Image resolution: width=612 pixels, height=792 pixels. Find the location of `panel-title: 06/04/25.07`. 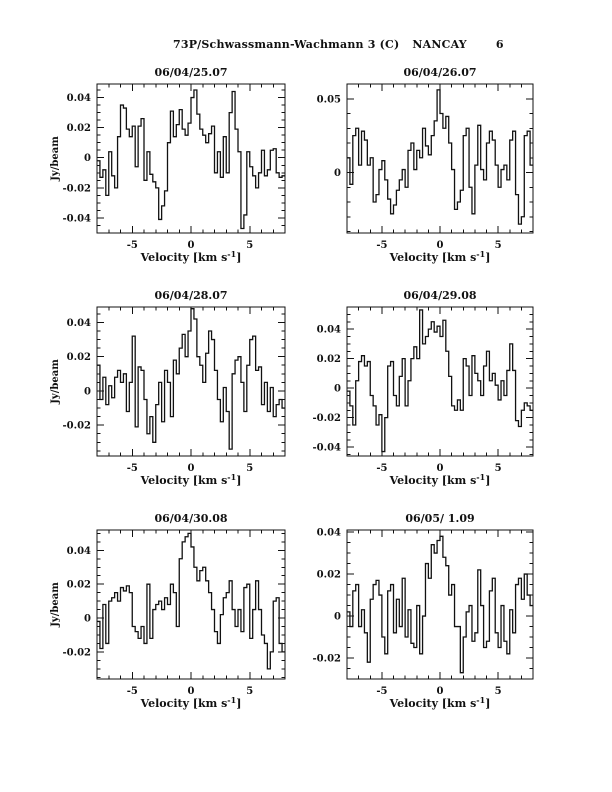

panel-title: 06/04/25.07 is located at coordinates (190, 72).